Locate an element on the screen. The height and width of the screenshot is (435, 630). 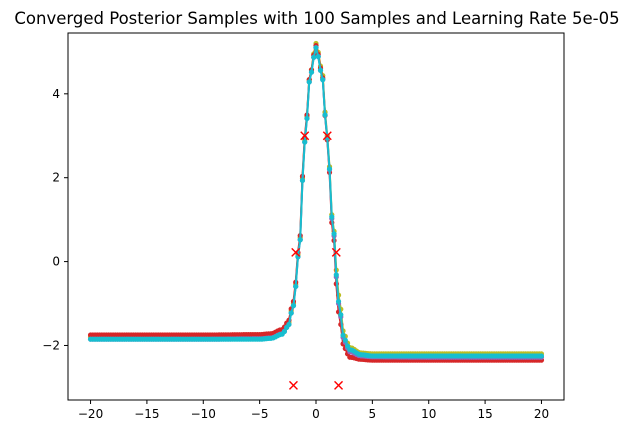
x-tick-label: −5 is located at coordinates (260, 414).